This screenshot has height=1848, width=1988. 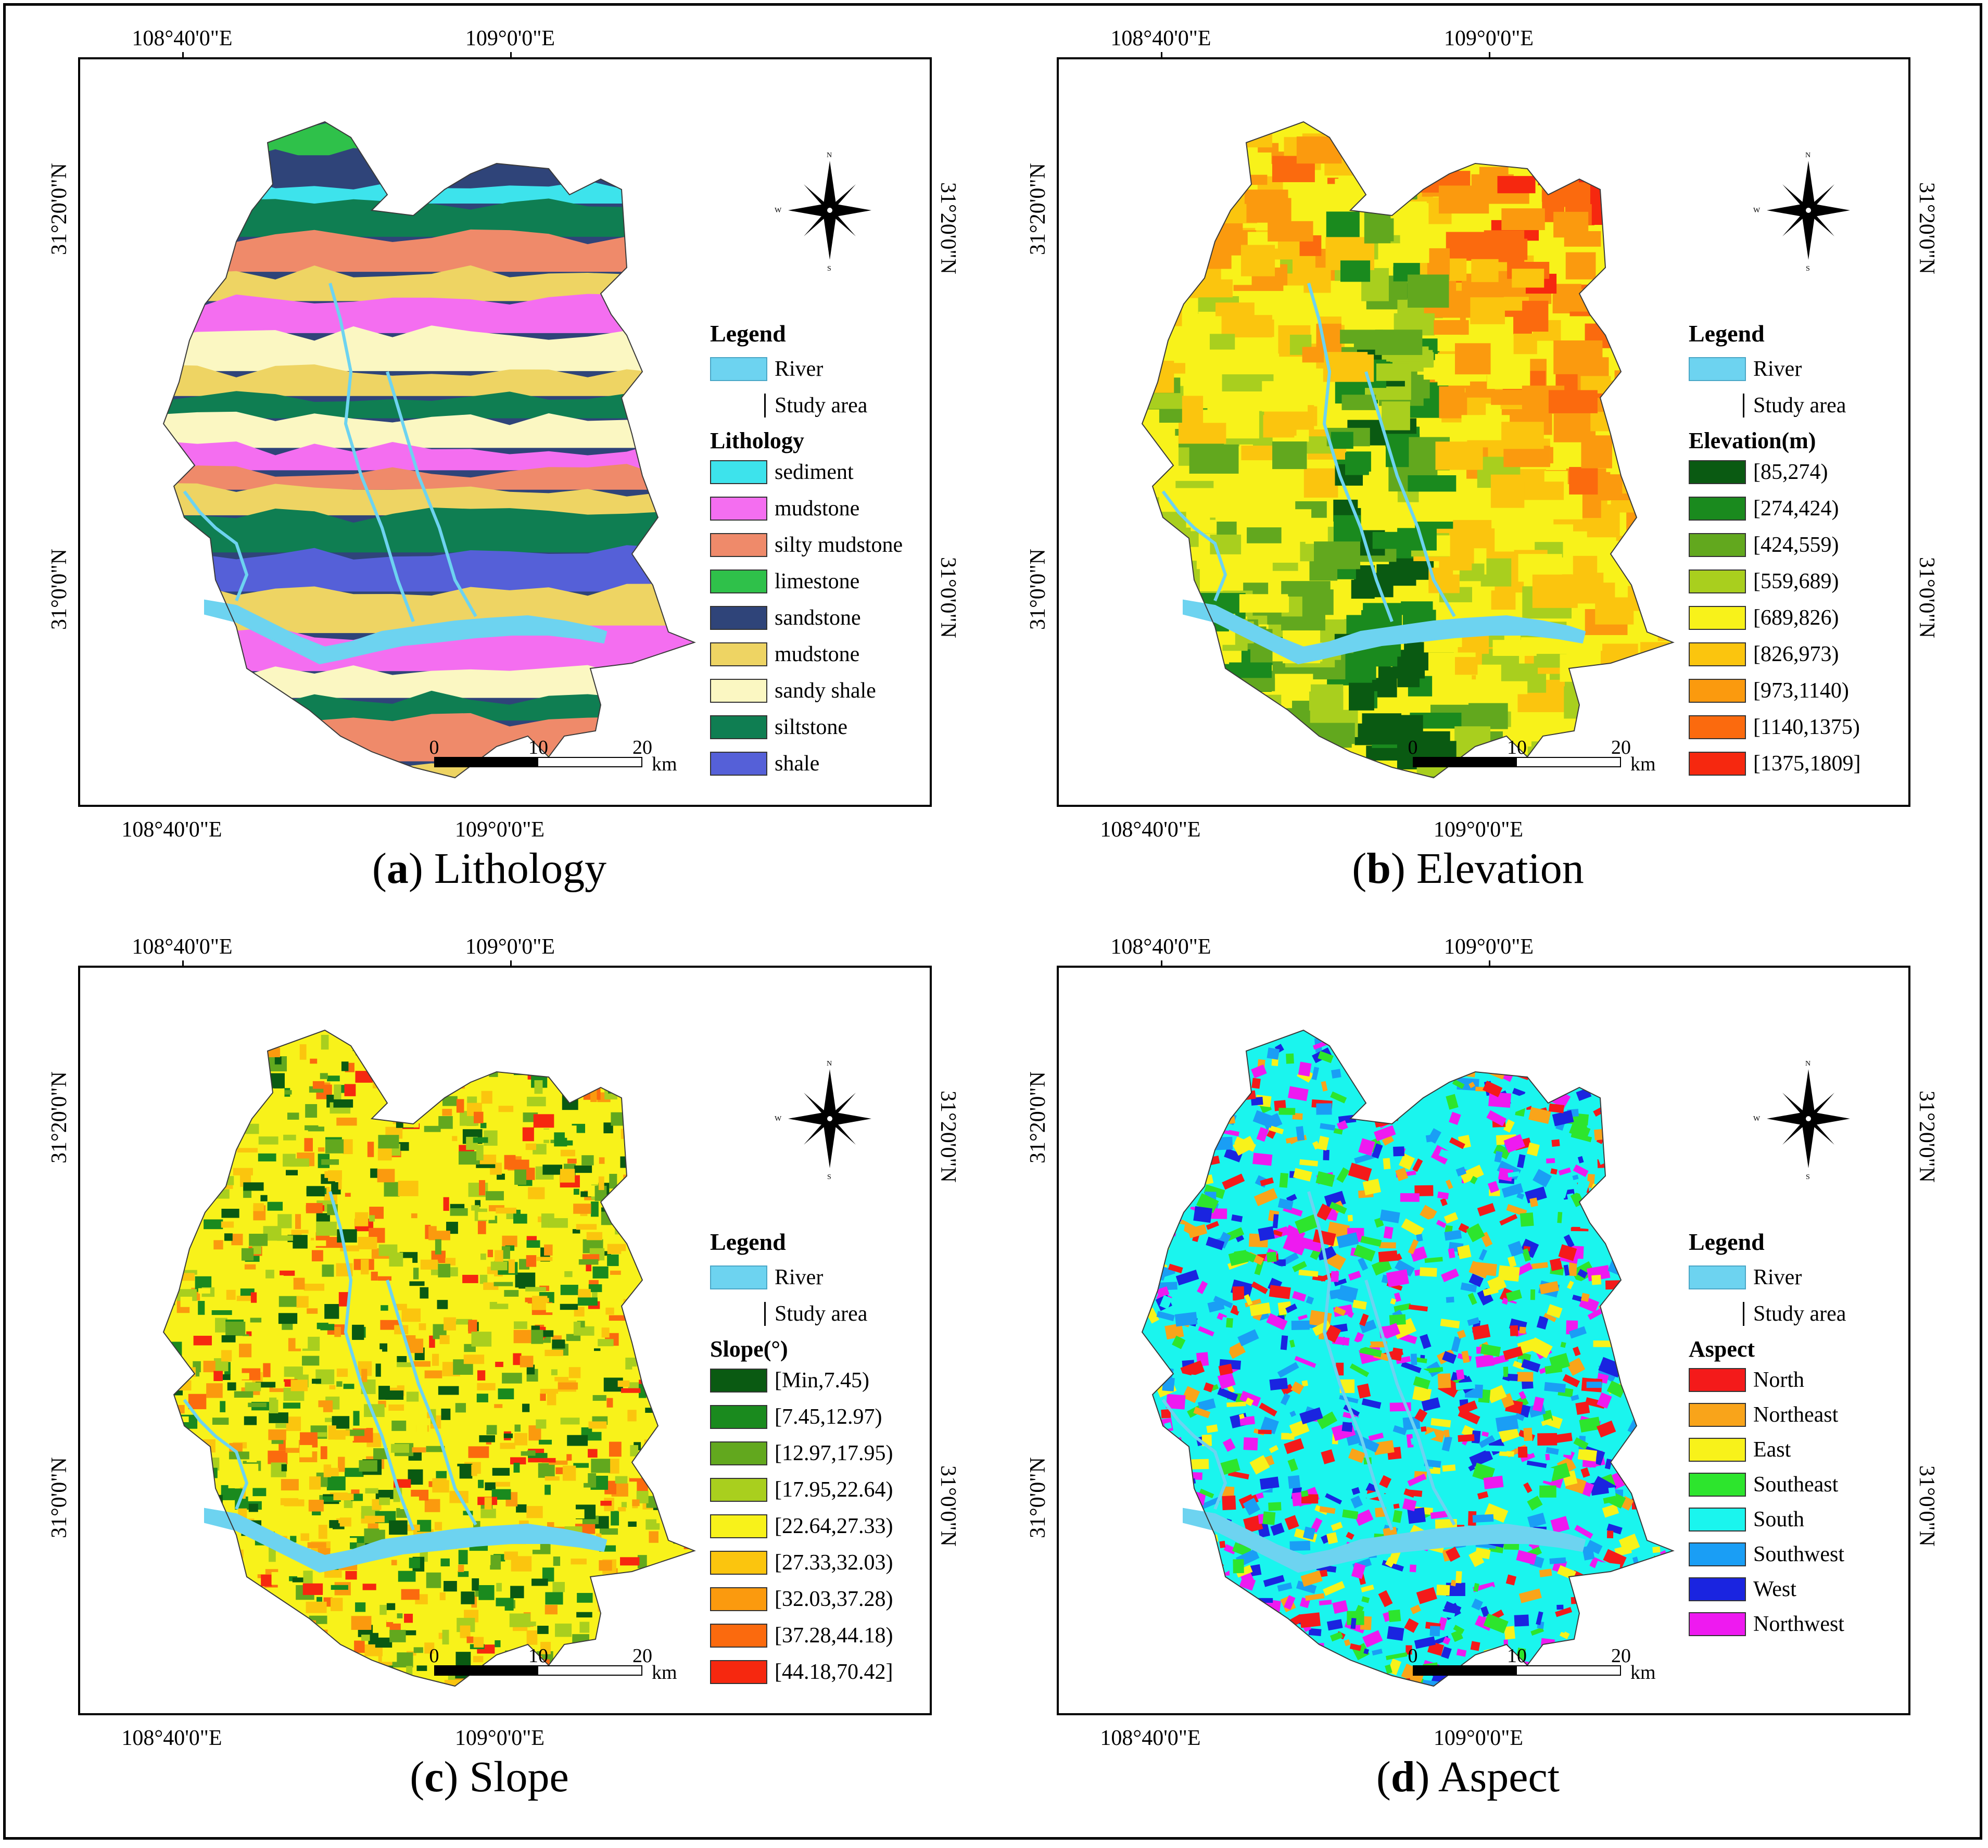 What do you see at coordinates (1796, 1414) in the screenshot?
I see `legend-label: Northeast` at bounding box center [1796, 1414].